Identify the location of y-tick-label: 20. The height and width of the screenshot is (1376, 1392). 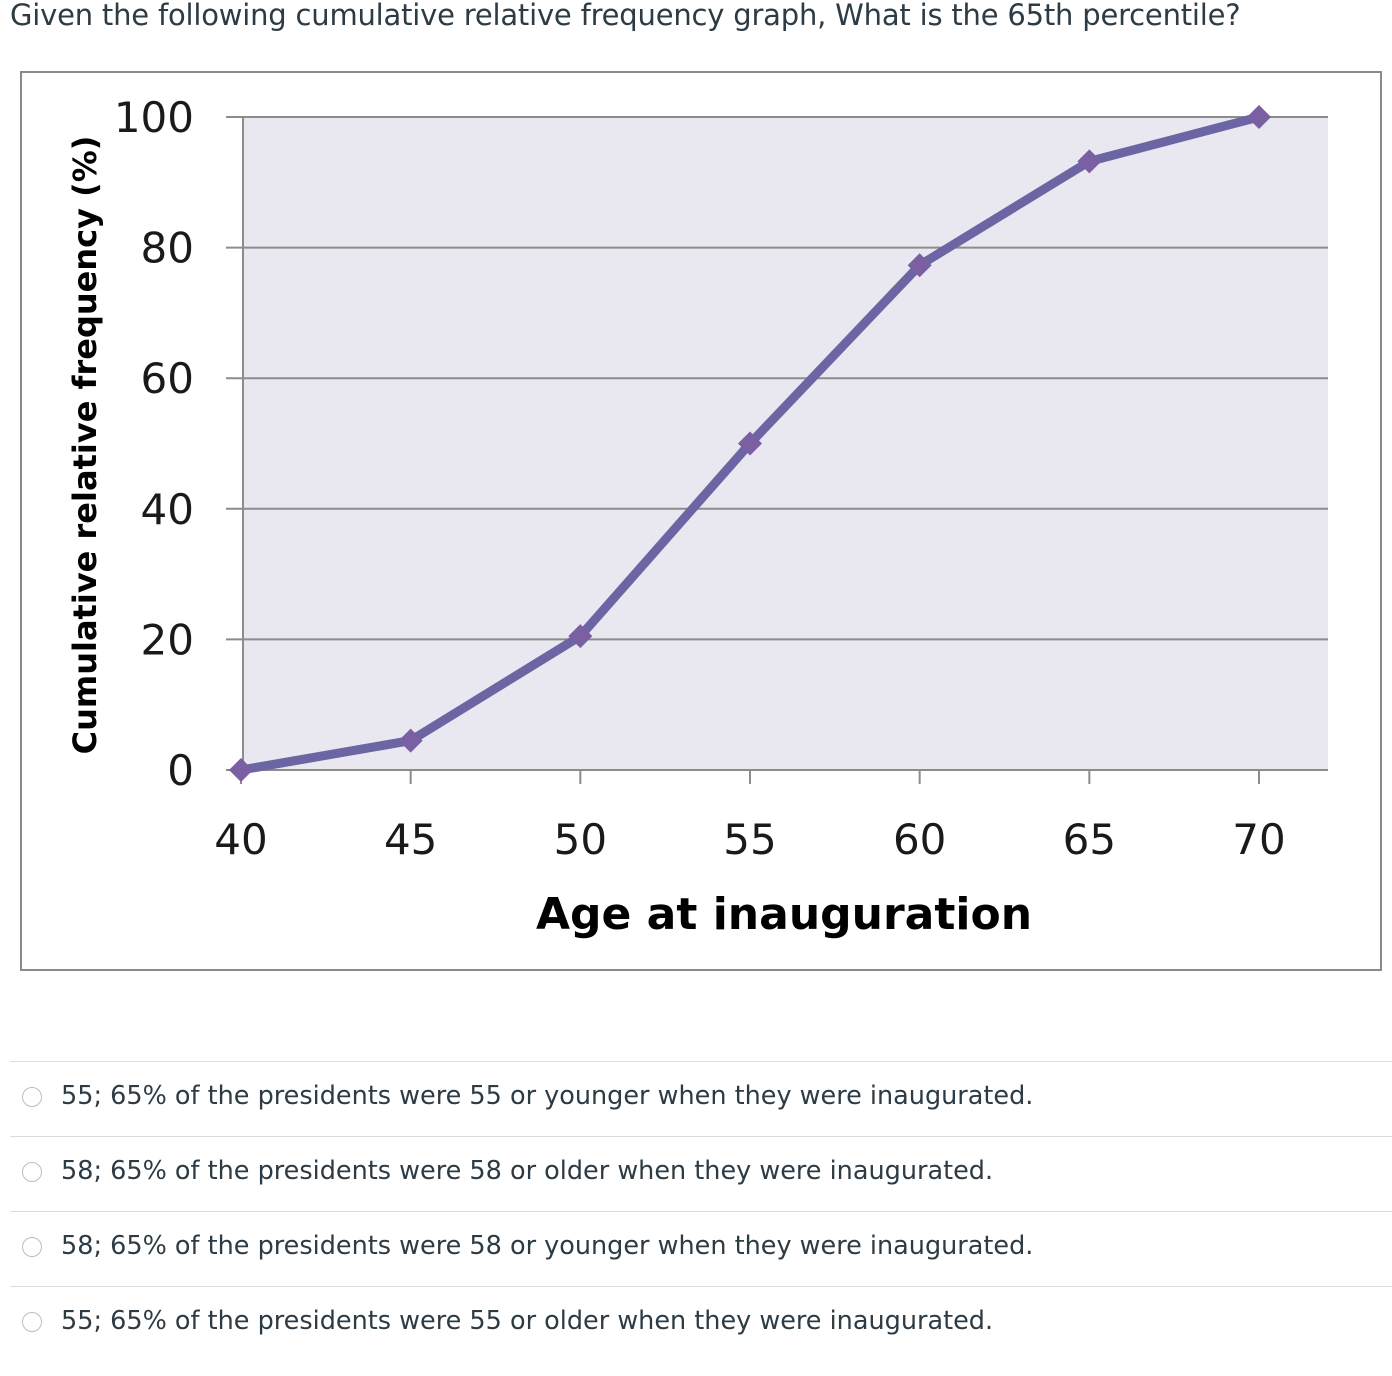
(167, 639).